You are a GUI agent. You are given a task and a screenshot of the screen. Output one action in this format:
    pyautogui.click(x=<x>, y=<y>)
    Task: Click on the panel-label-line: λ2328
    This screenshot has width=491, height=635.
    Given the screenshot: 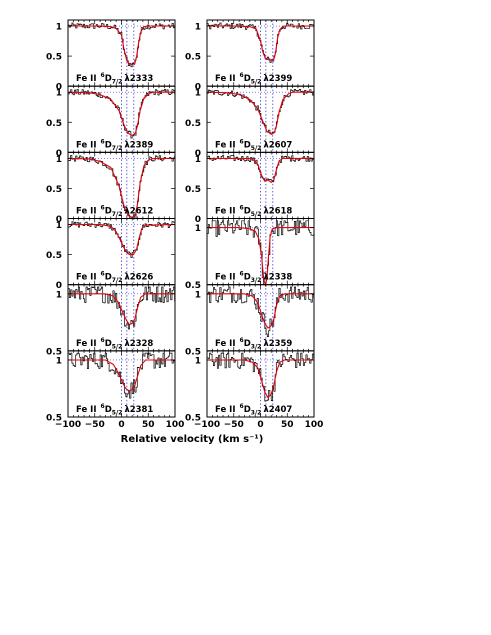 What is the action you would take?
    pyautogui.click(x=138, y=344)
    